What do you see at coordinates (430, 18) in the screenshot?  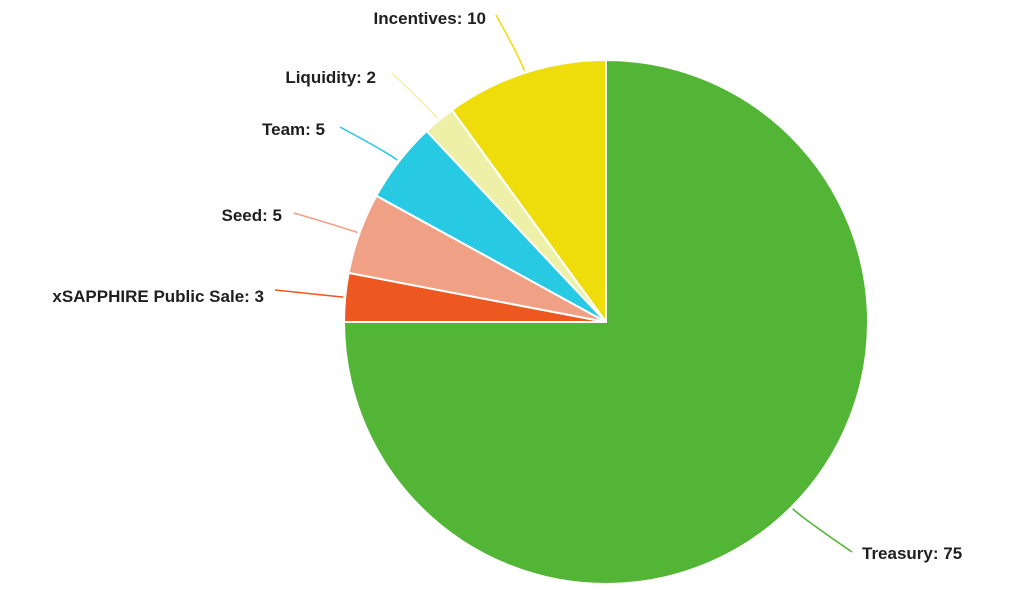 I see `label-incentives: Incentives: 10` at bounding box center [430, 18].